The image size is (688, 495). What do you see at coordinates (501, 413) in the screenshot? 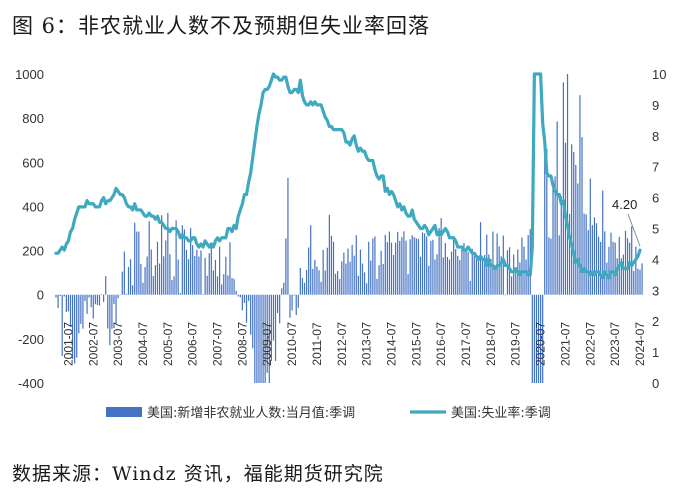
I see `legend-label-line: 美国:失业率:季调` at bounding box center [501, 413].